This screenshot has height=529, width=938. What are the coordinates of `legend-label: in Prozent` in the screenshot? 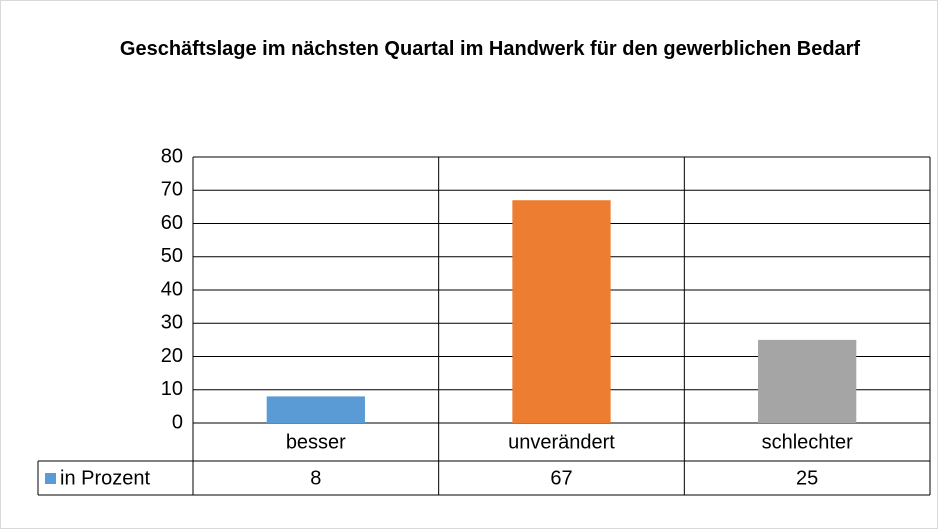 It's located at (105, 478).